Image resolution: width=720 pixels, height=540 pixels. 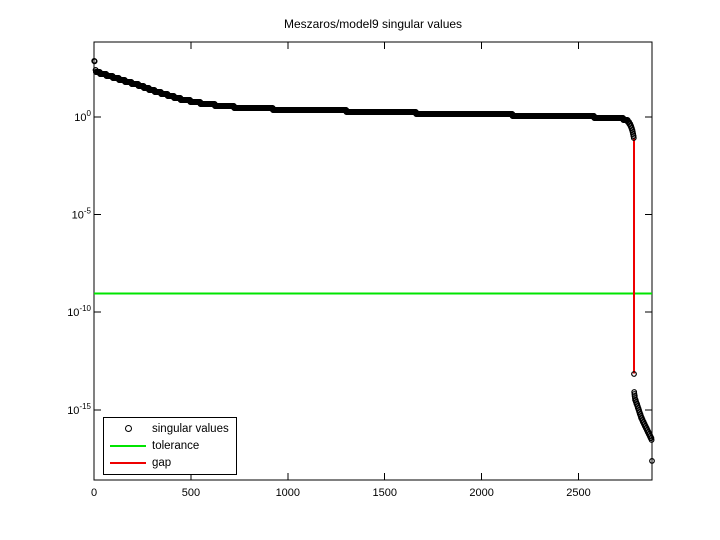 What do you see at coordinates (384, 493) in the screenshot?
I see `x-tick-label: 1500` at bounding box center [384, 493].